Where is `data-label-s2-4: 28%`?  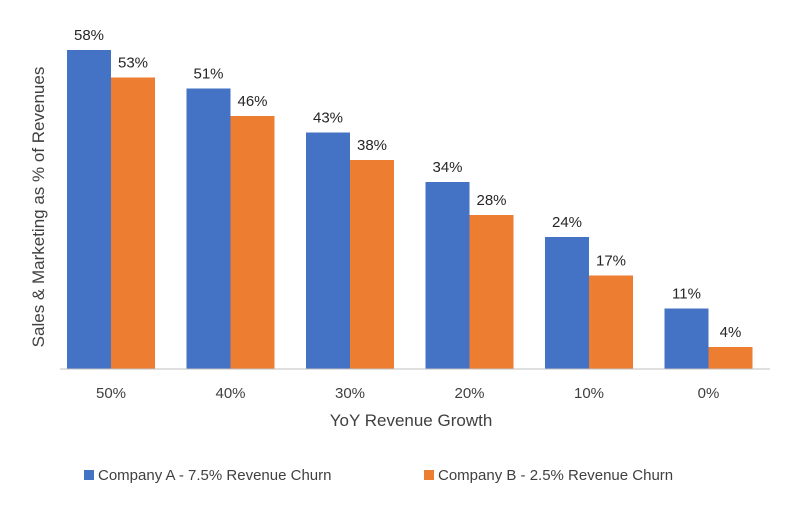 data-label-s2-4: 28% is located at coordinates (491, 200).